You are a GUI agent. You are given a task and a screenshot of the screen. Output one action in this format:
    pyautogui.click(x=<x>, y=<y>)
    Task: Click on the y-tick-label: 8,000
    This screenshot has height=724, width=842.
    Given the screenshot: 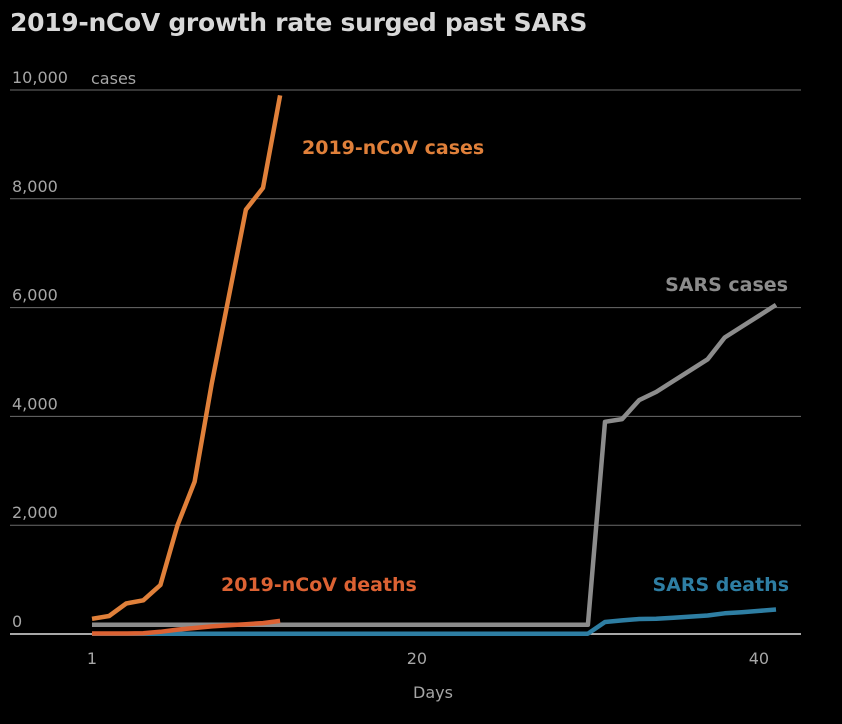 What is the action you would take?
    pyautogui.click(x=35, y=186)
    